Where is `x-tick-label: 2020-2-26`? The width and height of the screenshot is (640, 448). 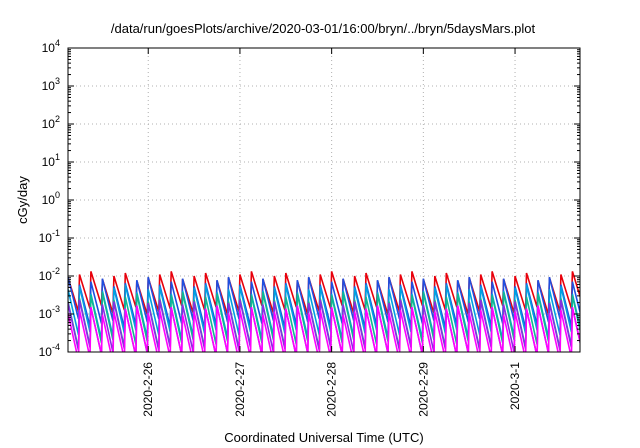 x-tick-label: 2020-2-26 is located at coordinates (148, 389).